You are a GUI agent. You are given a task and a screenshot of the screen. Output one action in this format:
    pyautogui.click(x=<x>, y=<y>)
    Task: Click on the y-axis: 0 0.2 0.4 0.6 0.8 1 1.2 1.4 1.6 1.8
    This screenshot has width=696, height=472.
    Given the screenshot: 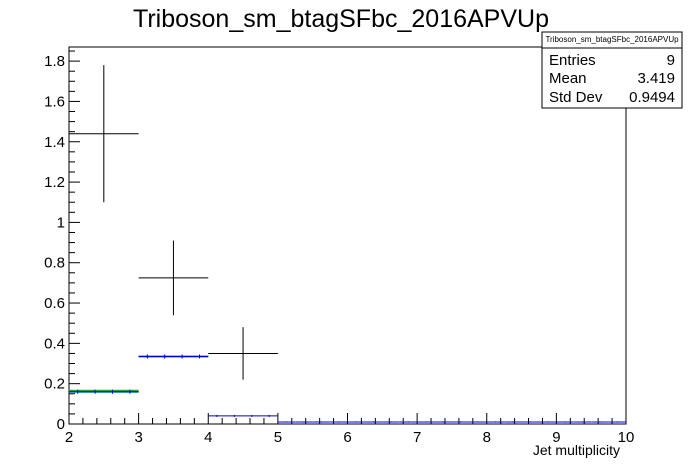 What is the action you would take?
    pyautogui.click(x=62, y=241)
    